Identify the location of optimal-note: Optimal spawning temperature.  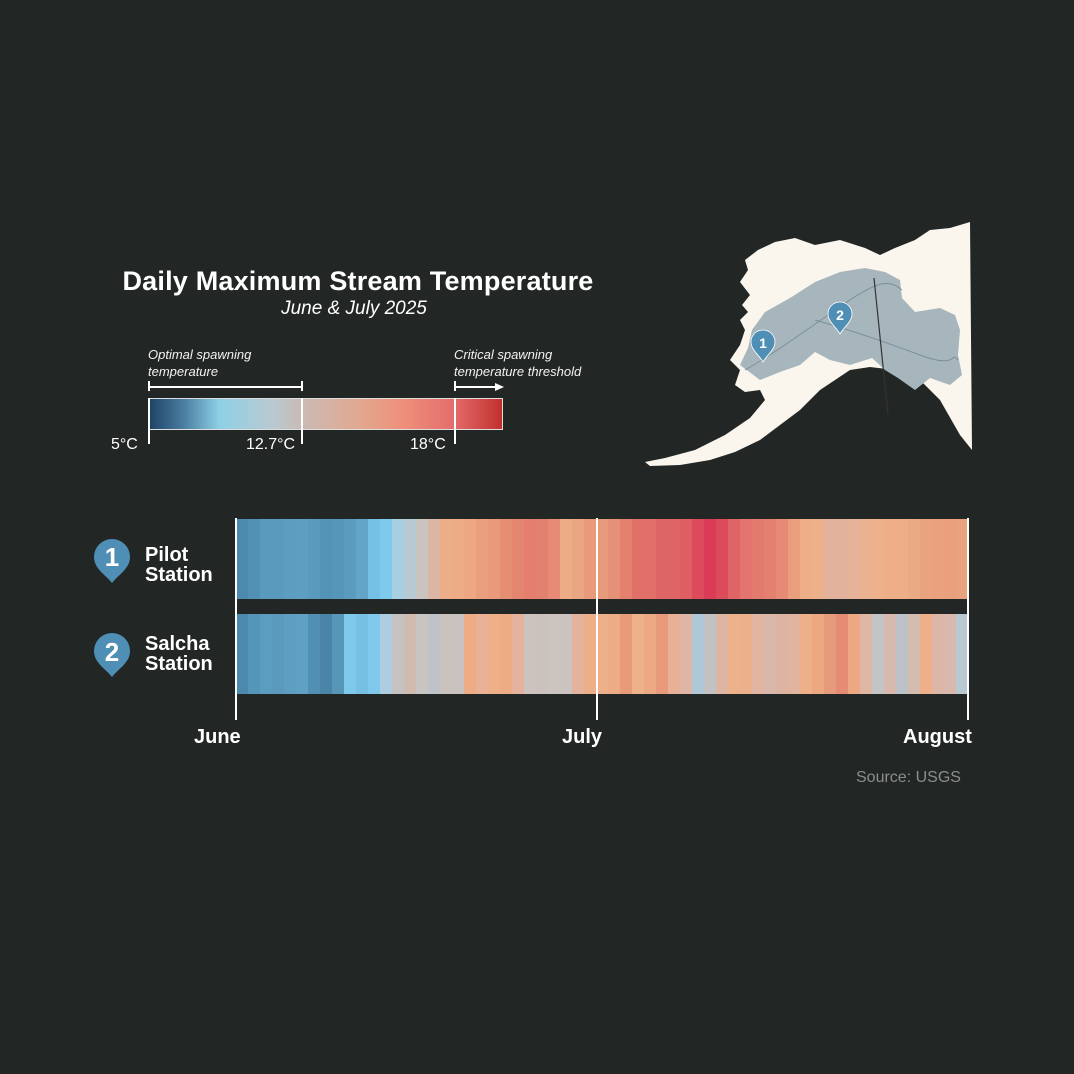
(199, 363).